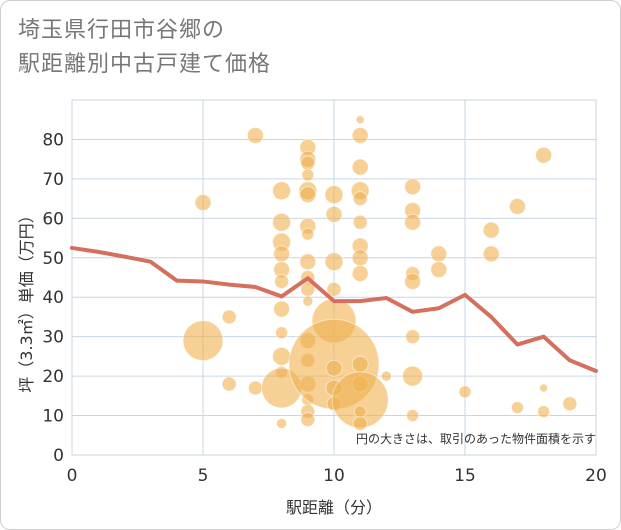 The width and height of the screenshot is (621, 530). What do you see at coordinates (476, 438) in the screenshot?
I see `bubble-size-note: 円の大きさは、取引のあった物件面積を示す` at bounding box center [476, 438].